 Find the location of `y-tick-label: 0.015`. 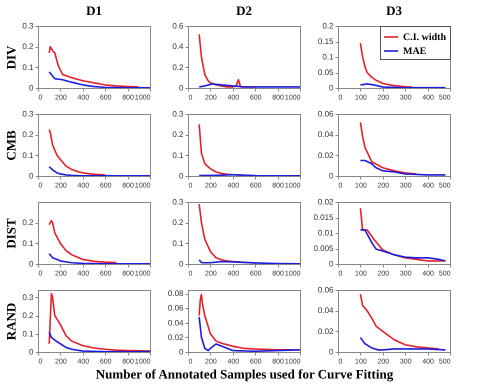

y-tick-label: 0.015 is located at coordinates (323, 217).